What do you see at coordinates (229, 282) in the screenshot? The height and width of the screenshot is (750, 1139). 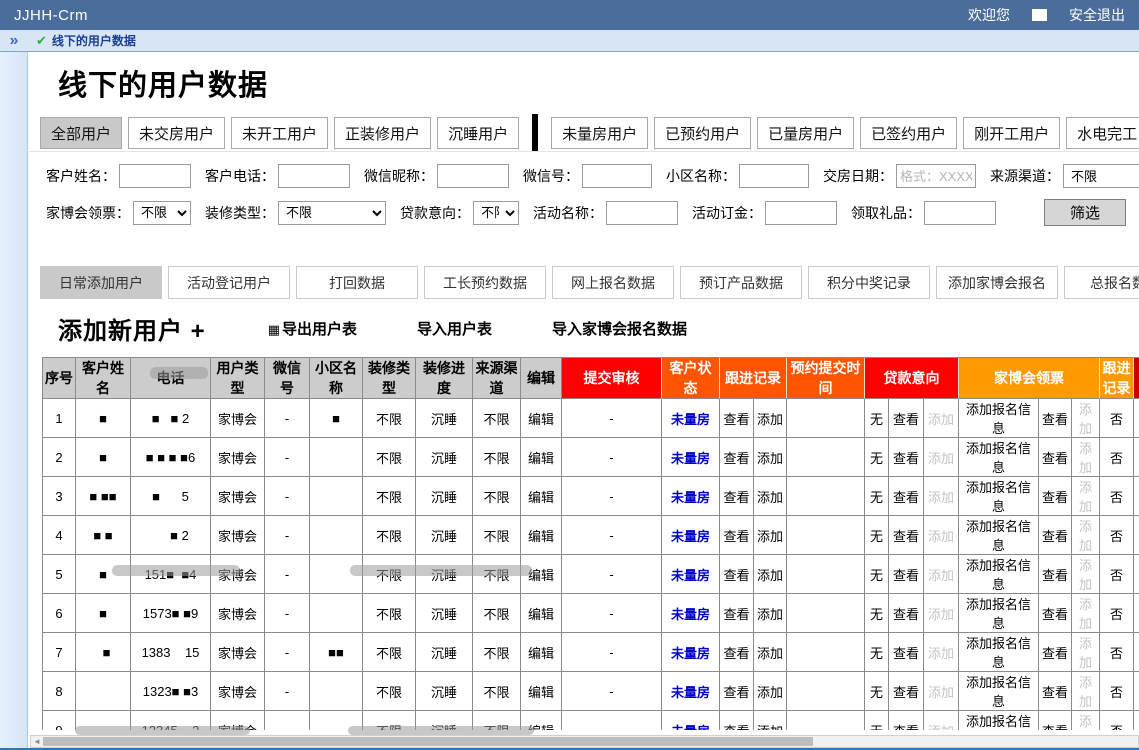 I see `data-tab: 活动登记用户` at bounding box center [229, 282].